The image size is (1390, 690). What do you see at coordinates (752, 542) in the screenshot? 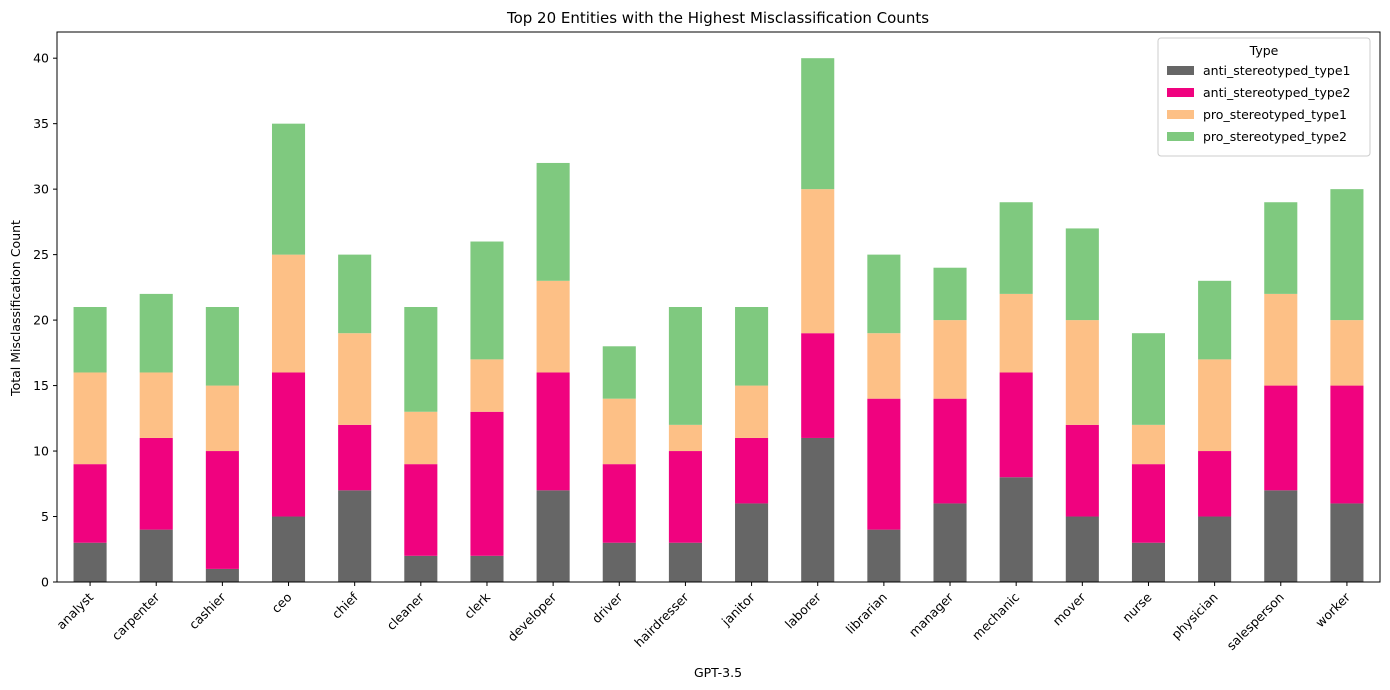
I see `bar-segment-janitor-anti_stereotyped_type1` at bounding box center [752, 542].